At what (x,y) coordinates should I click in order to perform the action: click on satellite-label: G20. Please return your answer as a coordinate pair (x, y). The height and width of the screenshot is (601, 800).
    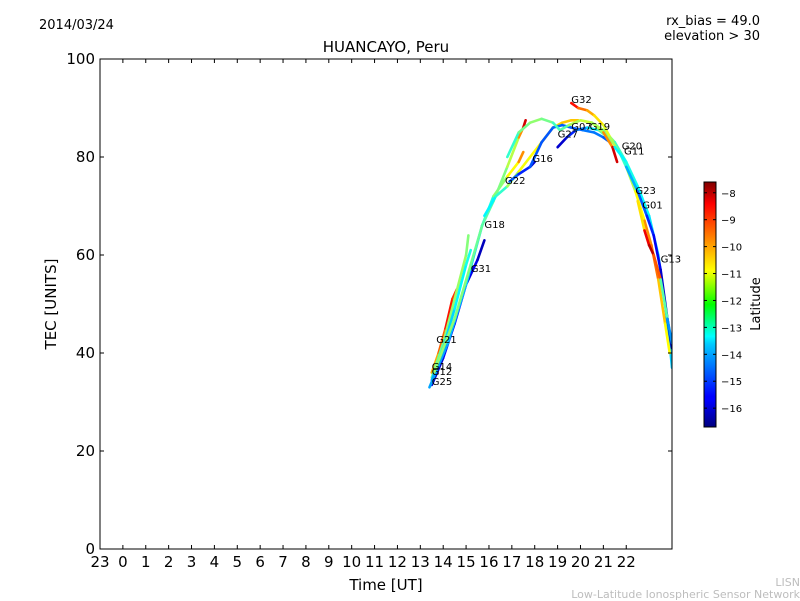
    Looking at the image, I should click on (632, 147).